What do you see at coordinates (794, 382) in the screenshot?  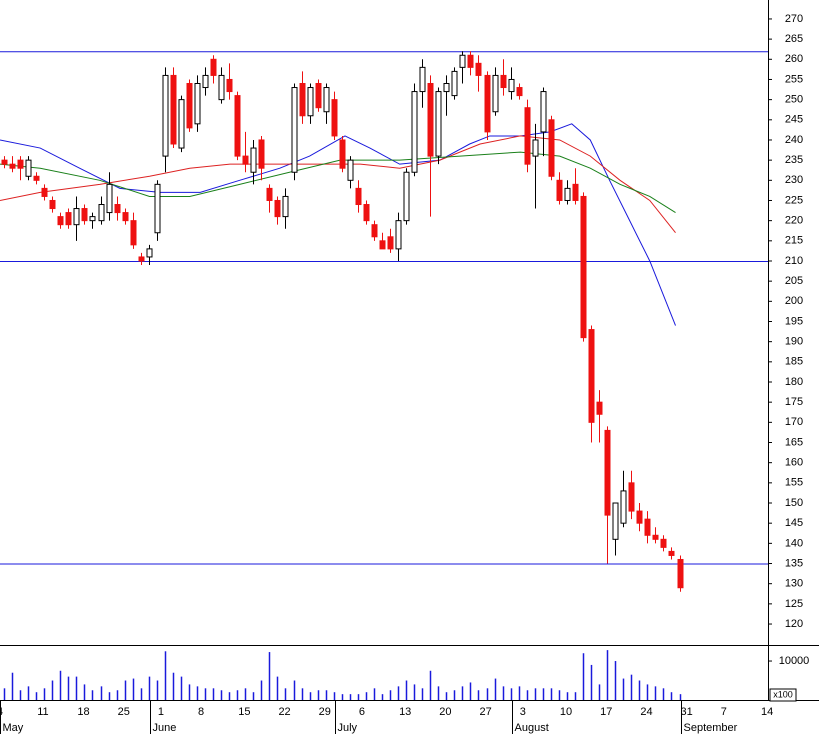 I see `y-tick-label: 180` at bounding box center [794, 382].